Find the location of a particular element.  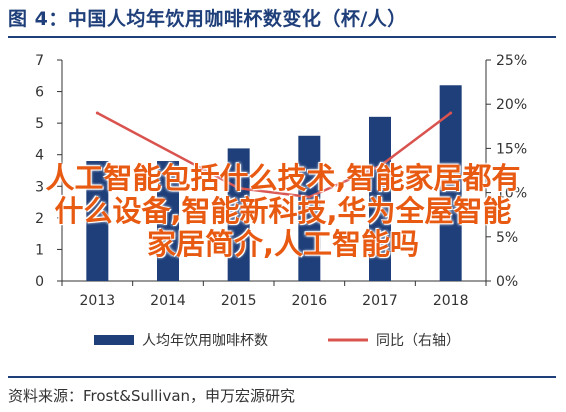

x-tick-label: 2013 is located at coordinates (98, 301).